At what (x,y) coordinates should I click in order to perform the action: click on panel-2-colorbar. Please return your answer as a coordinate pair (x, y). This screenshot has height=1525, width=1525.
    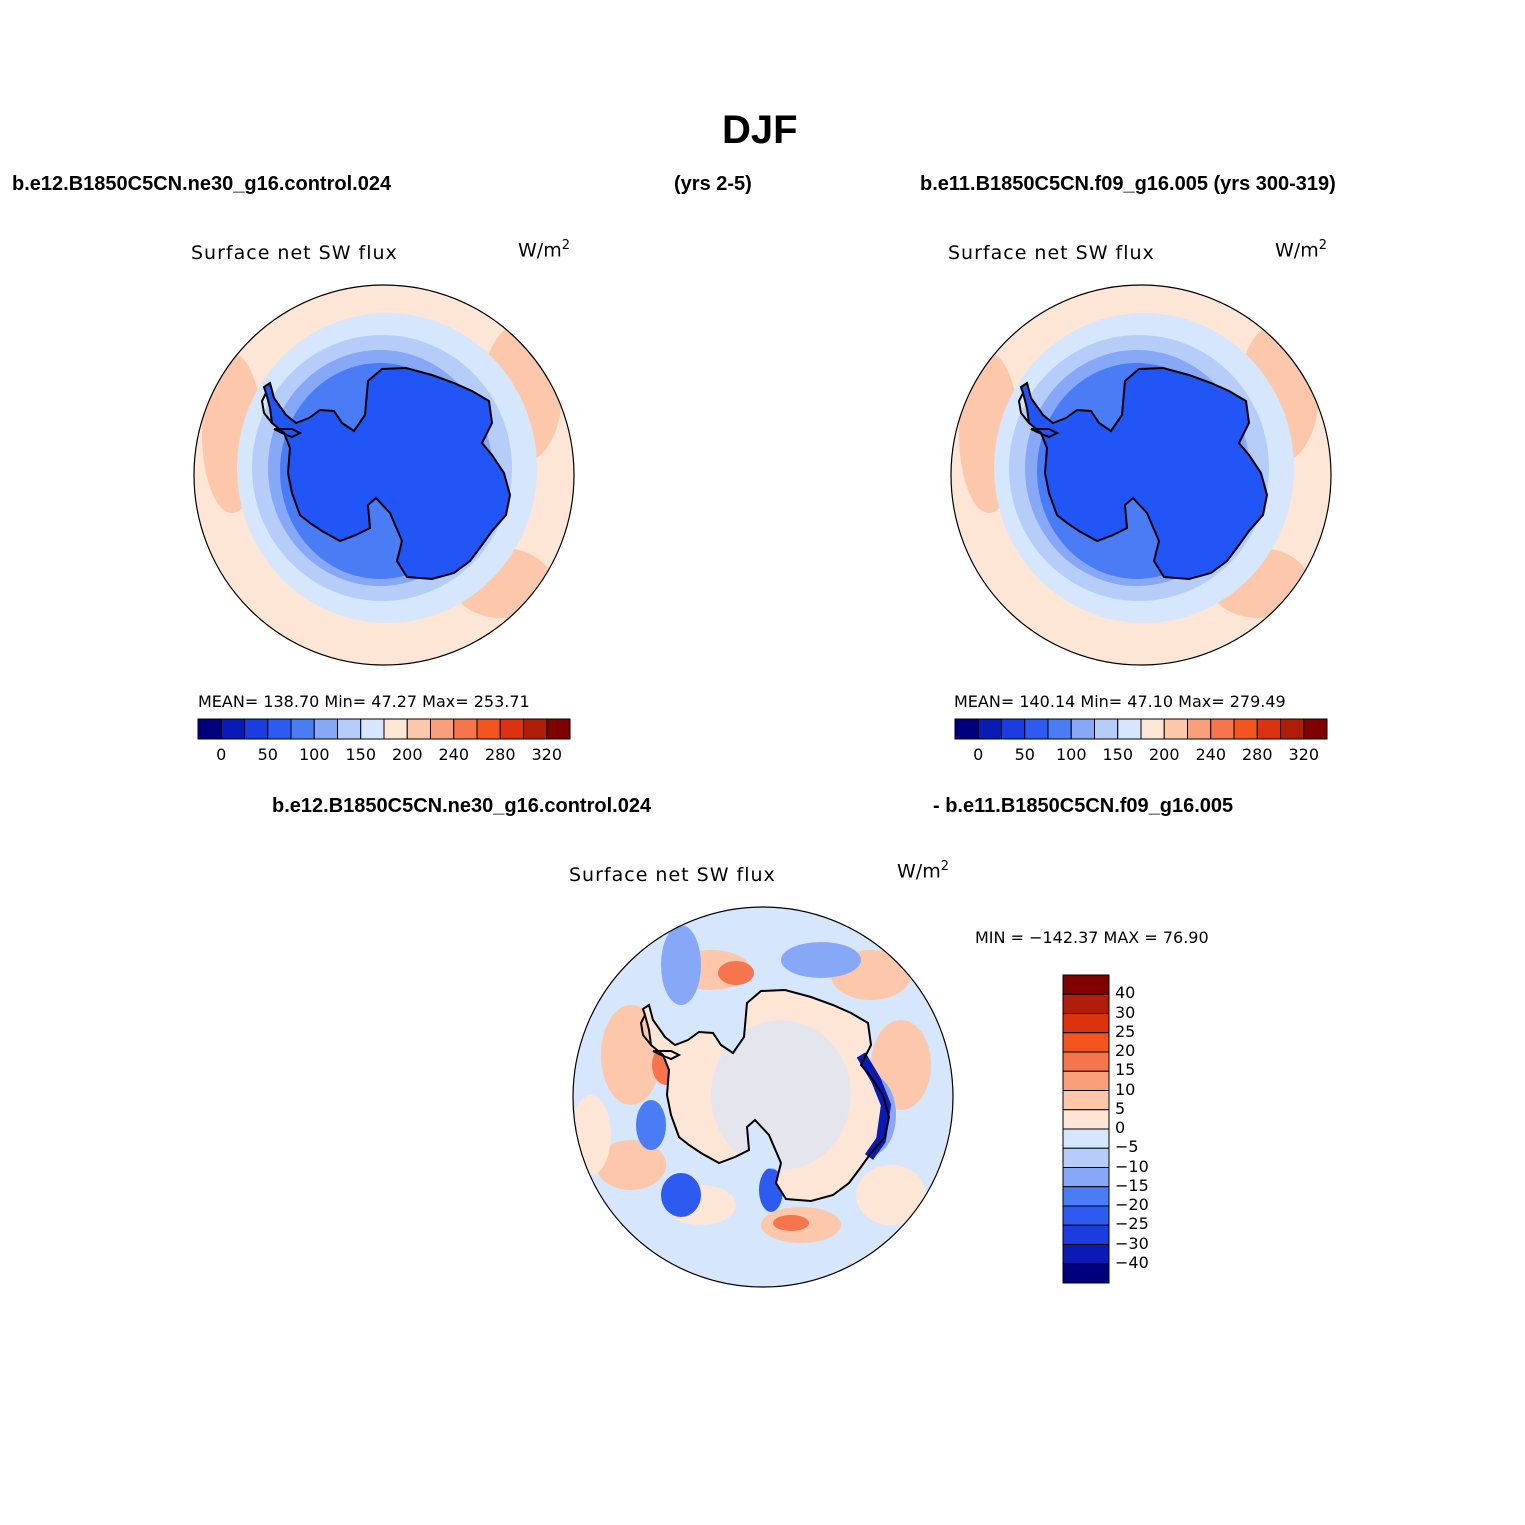
    Looking at the image, I should click on (1141, 729).